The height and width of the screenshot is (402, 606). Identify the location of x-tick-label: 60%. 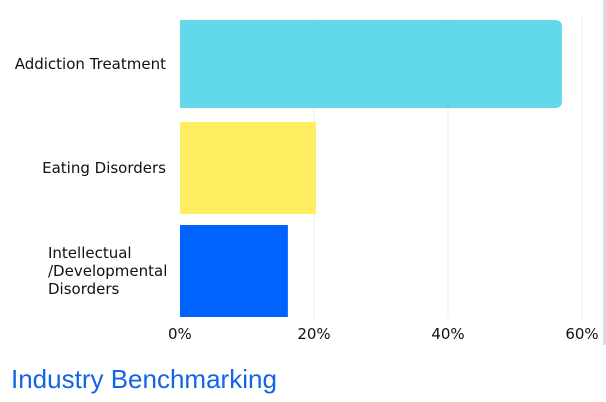
(581, 334).